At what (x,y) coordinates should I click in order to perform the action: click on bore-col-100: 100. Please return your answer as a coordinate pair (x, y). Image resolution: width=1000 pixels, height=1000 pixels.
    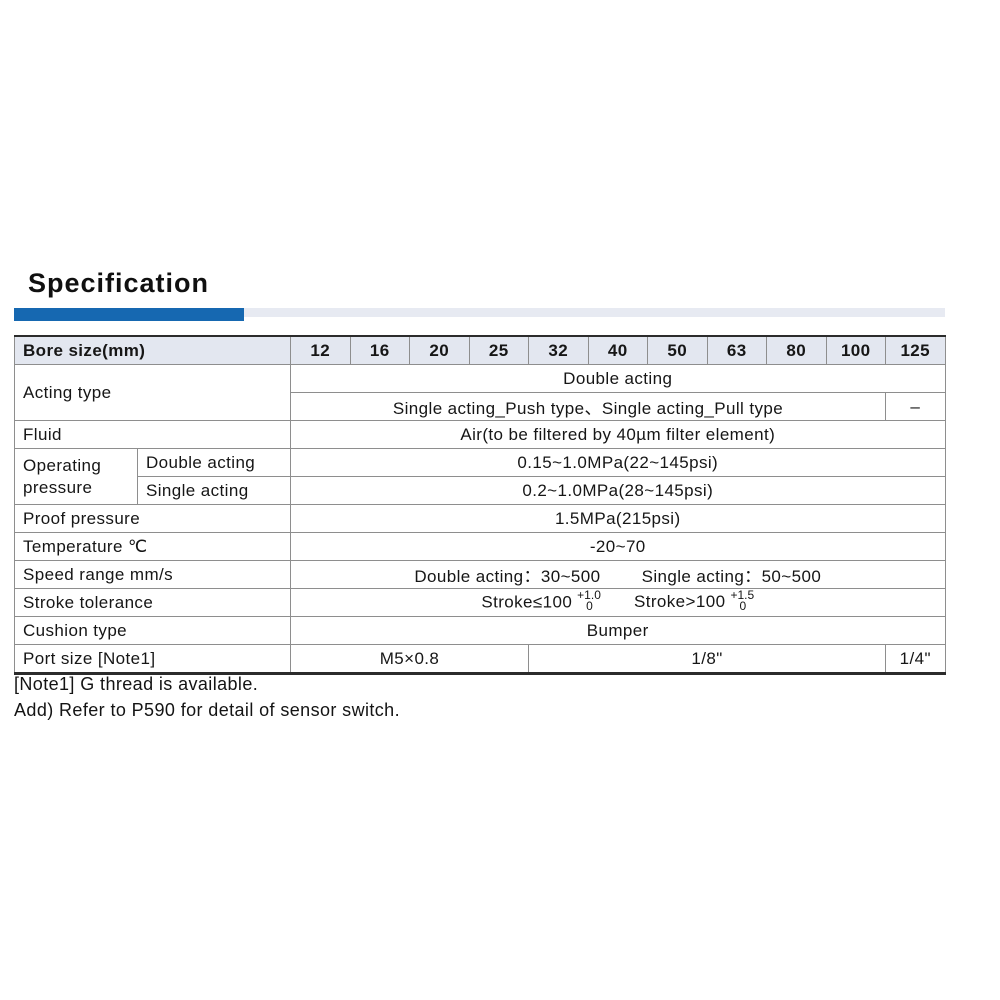
    Looking at the image, I should click on (855, 350).